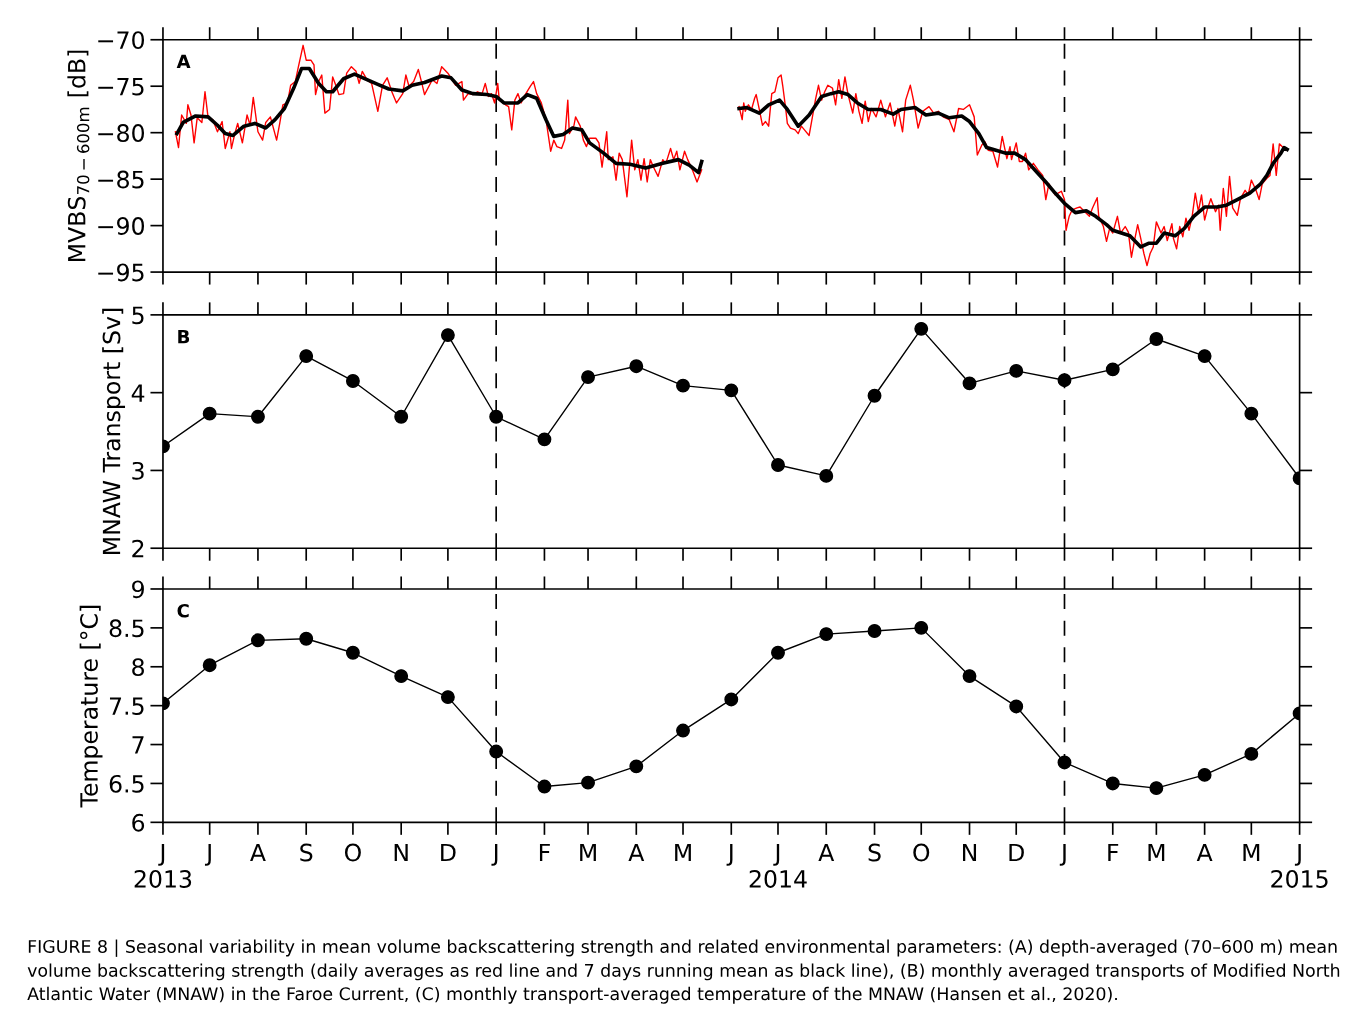  What do you see at coordinates (138, 393) in the screenshot?
I see `y-tick-label: 4` at bounding box center [138, 393].